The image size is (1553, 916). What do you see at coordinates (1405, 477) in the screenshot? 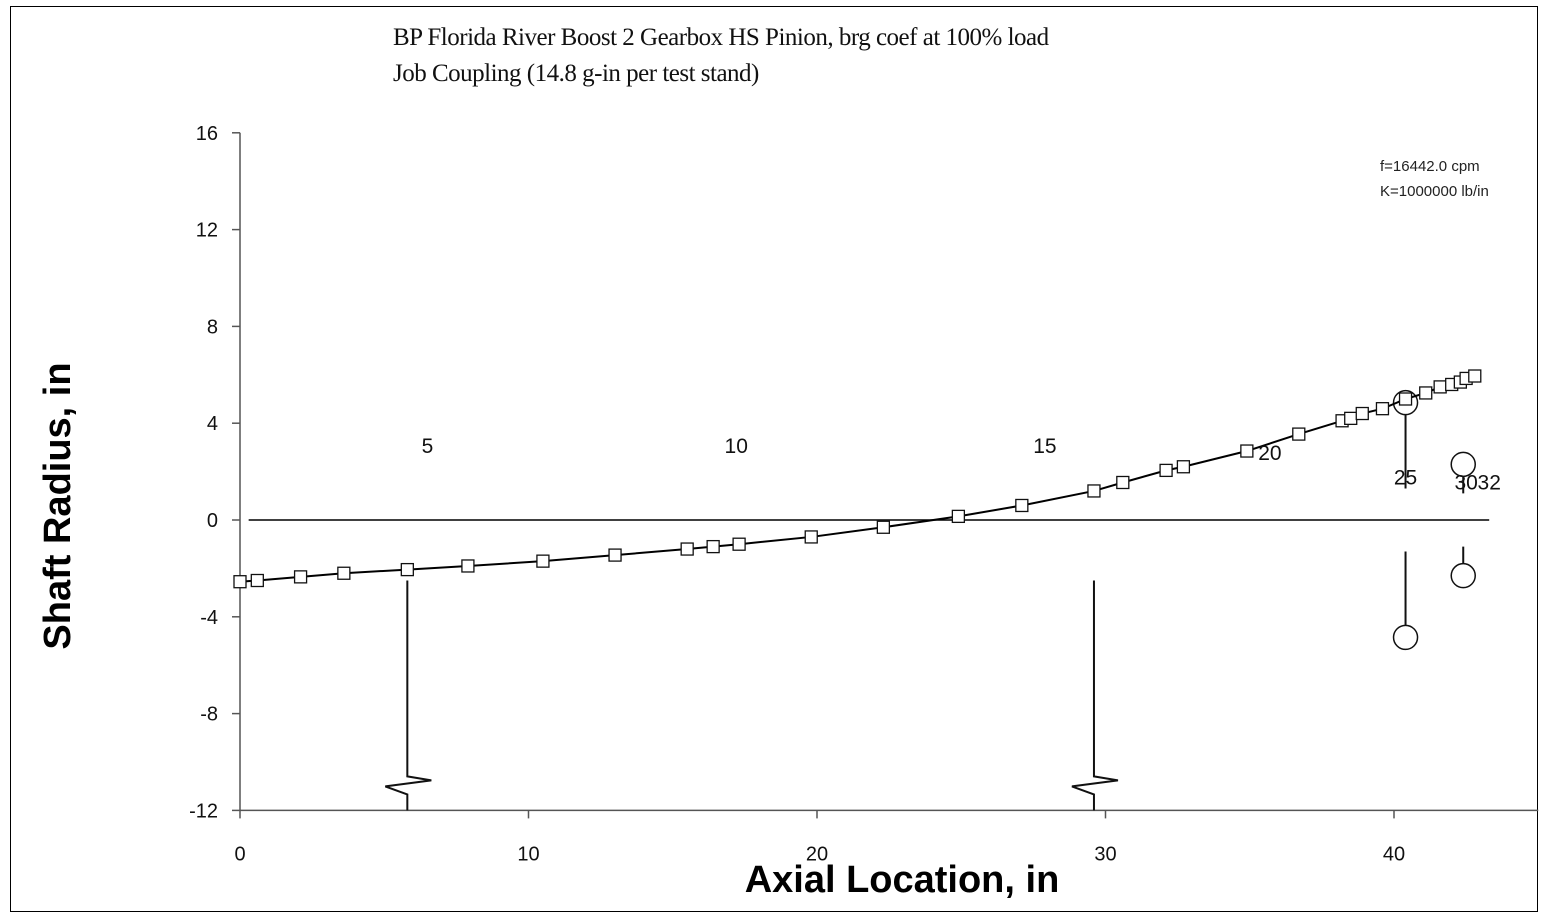
I see `station-label: 25` at bounding box center [1405, 477].